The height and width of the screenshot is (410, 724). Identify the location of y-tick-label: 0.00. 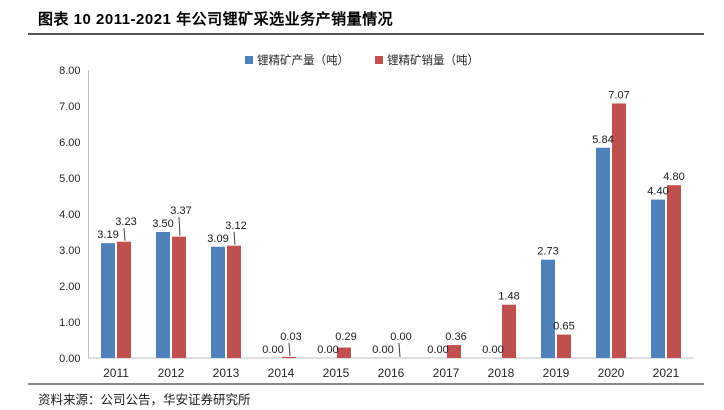
(69, 359).